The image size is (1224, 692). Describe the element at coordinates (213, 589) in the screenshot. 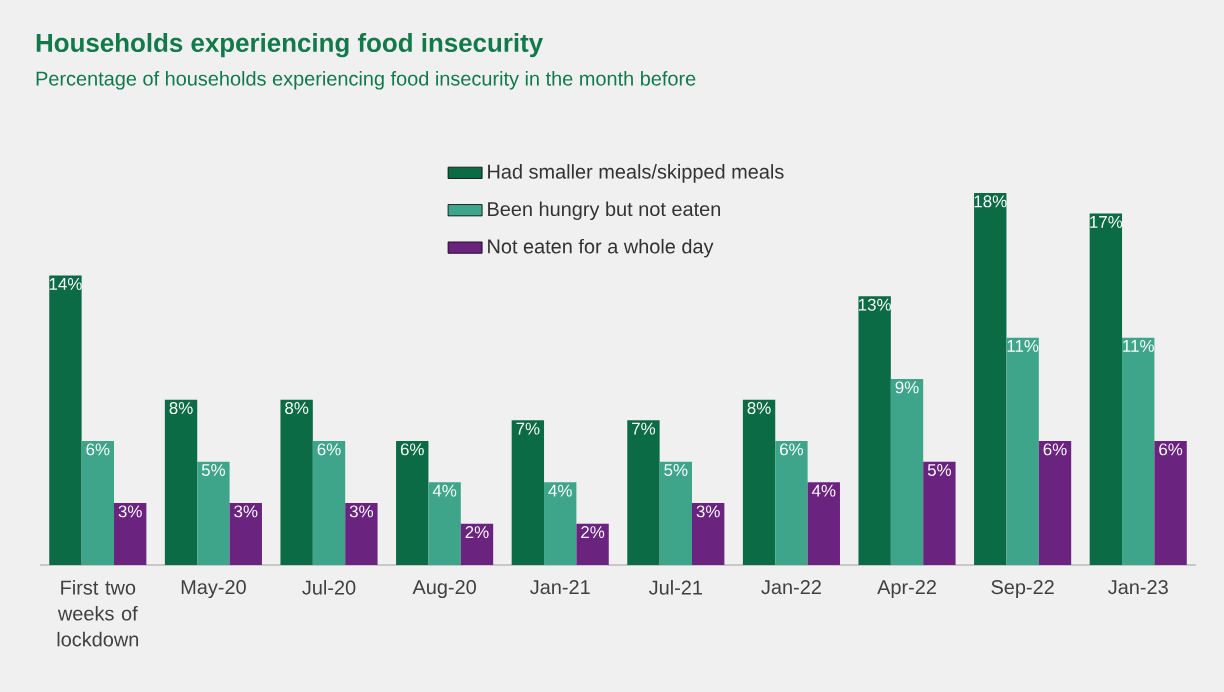

I see `x-tick-label: May-20` at that location.